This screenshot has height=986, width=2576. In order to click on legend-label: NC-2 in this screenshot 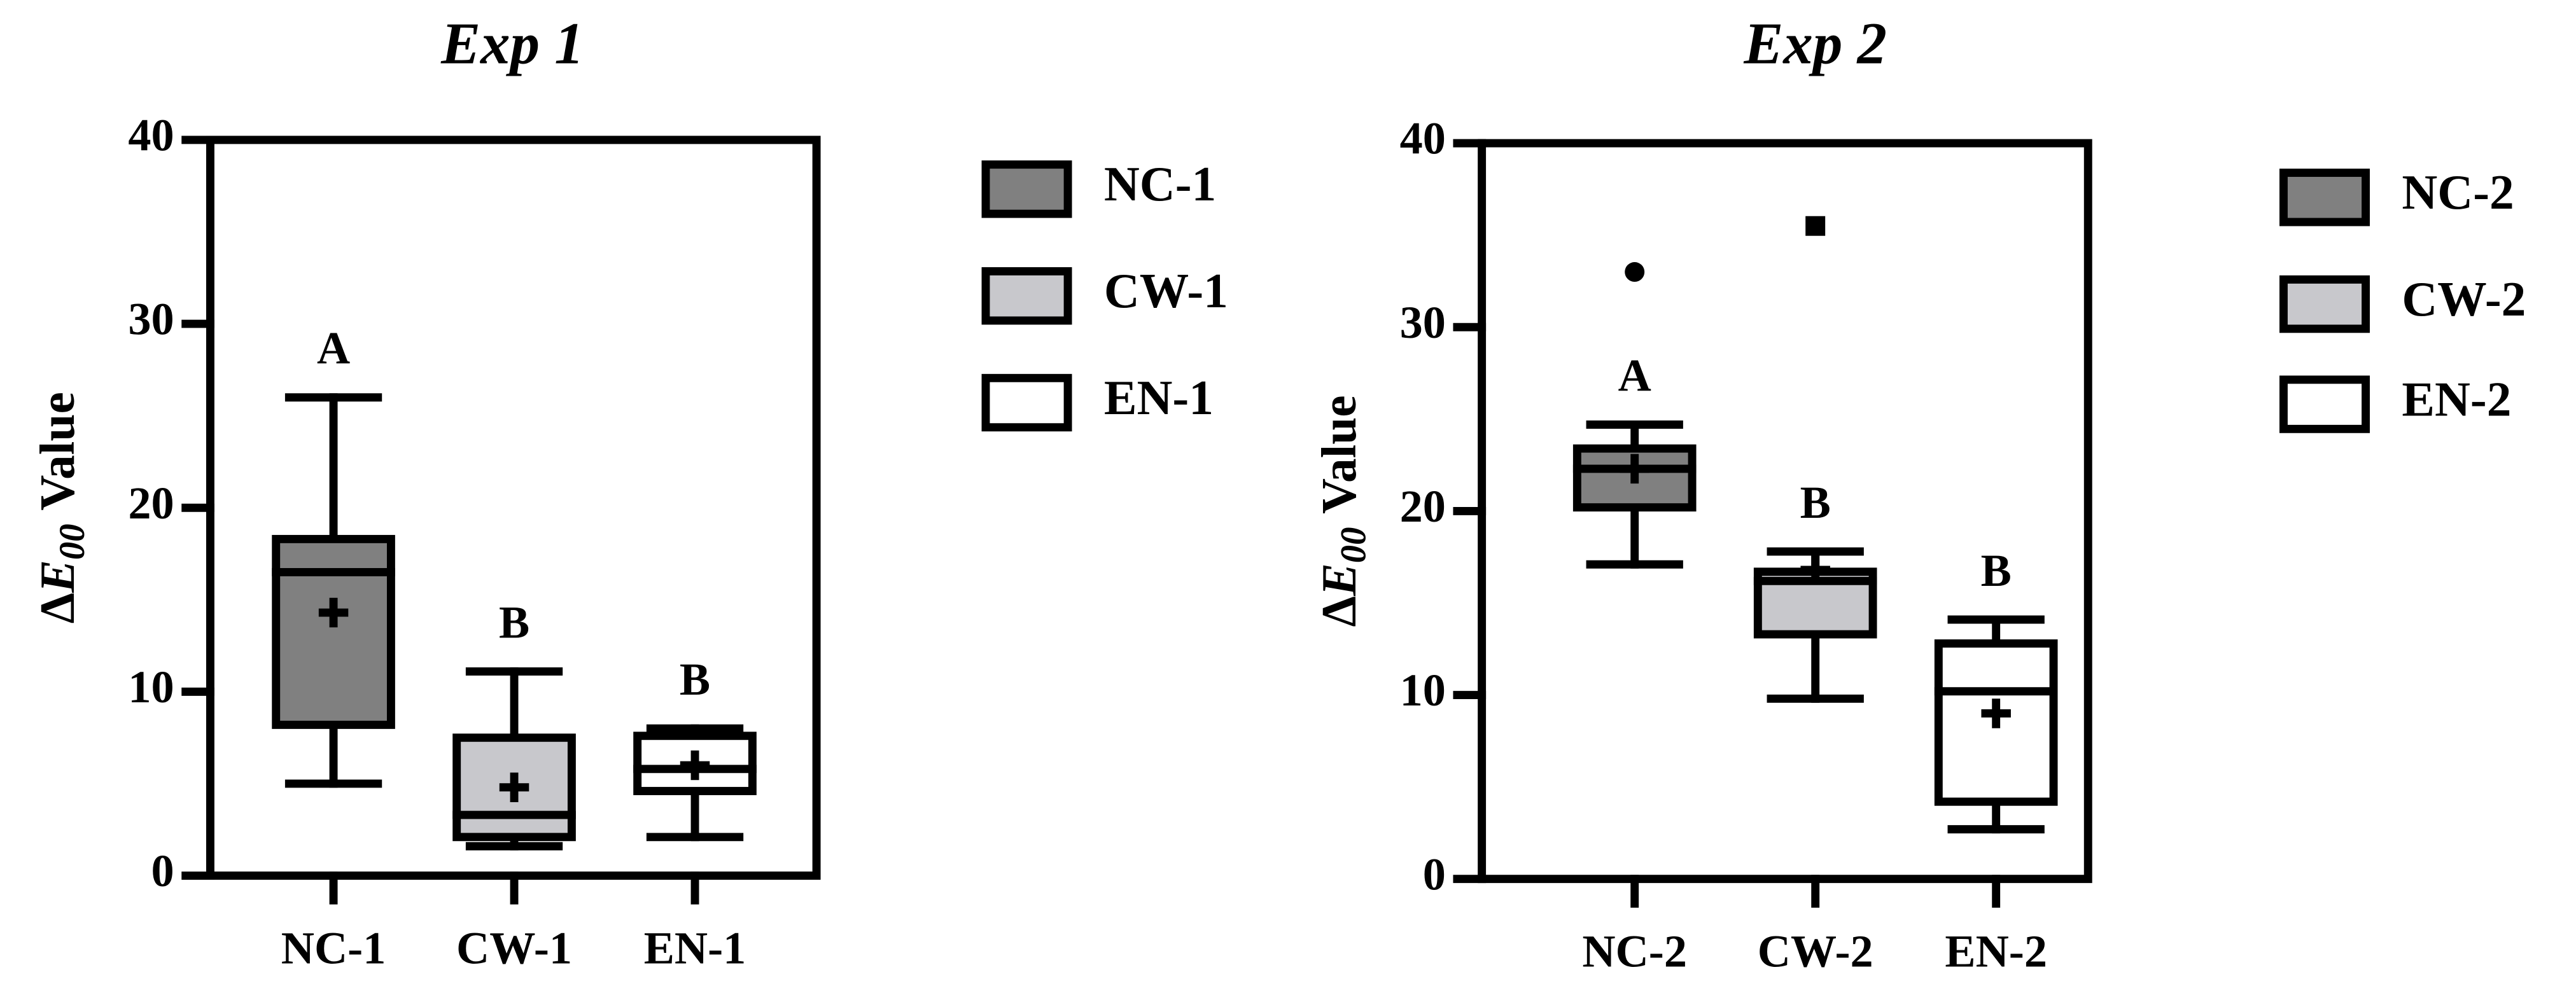, I will do `click(2458, 192)`.